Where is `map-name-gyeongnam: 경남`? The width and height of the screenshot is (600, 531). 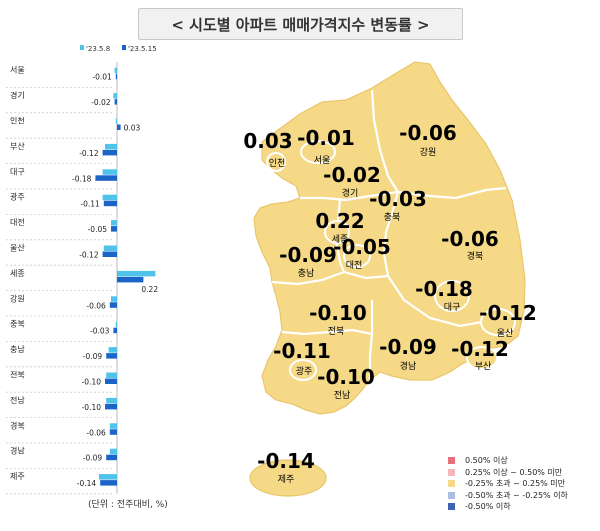
map-name-gyeongnam: 경남 is located at coordinates (408, 366).